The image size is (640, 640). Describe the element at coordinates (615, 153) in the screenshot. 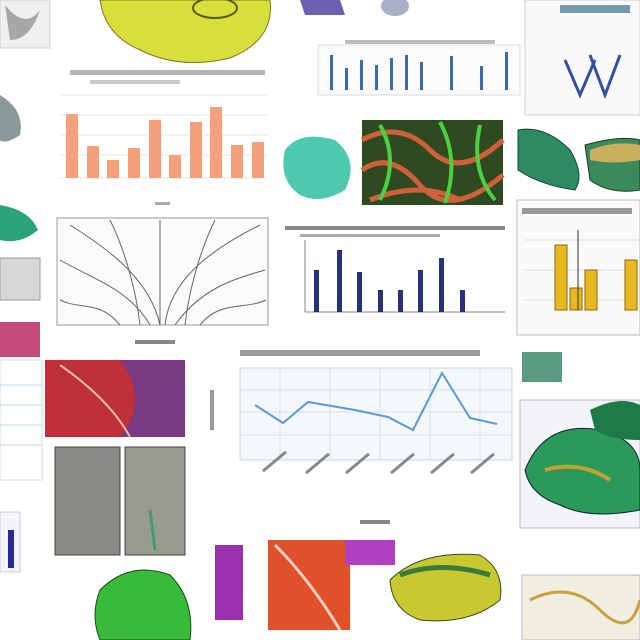

I see `yellow-shape` at that location.